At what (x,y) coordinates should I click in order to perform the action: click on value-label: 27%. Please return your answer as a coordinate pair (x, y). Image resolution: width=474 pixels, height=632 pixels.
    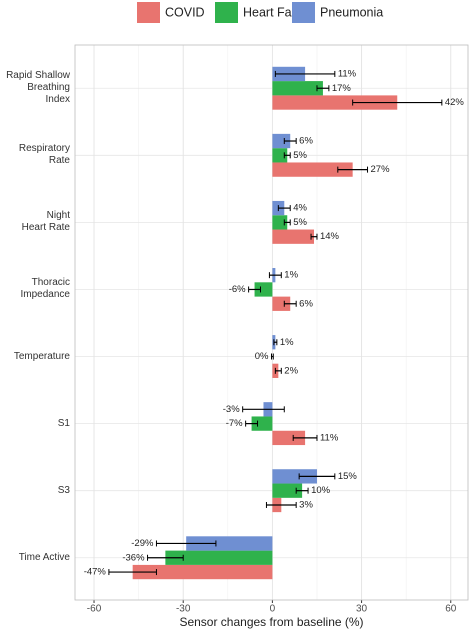
    Looking at the image, I should click on (381, 169).